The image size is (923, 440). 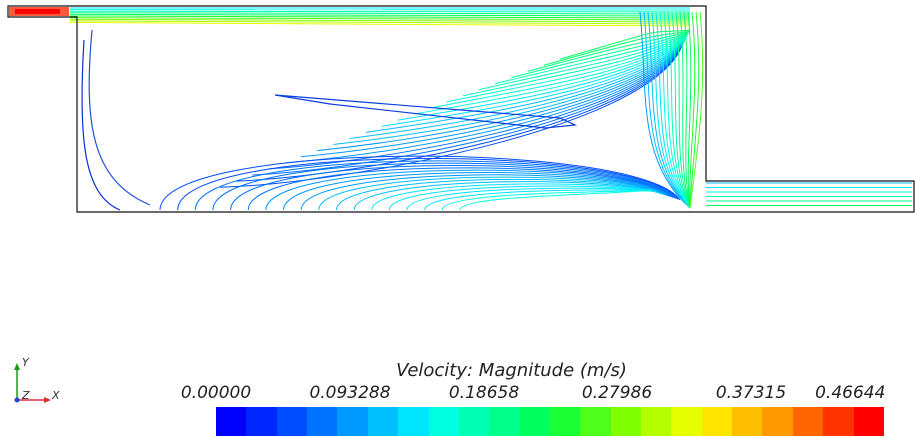 I want to click on colorbar-tick: 0.00000, so click(x=216, y=393).